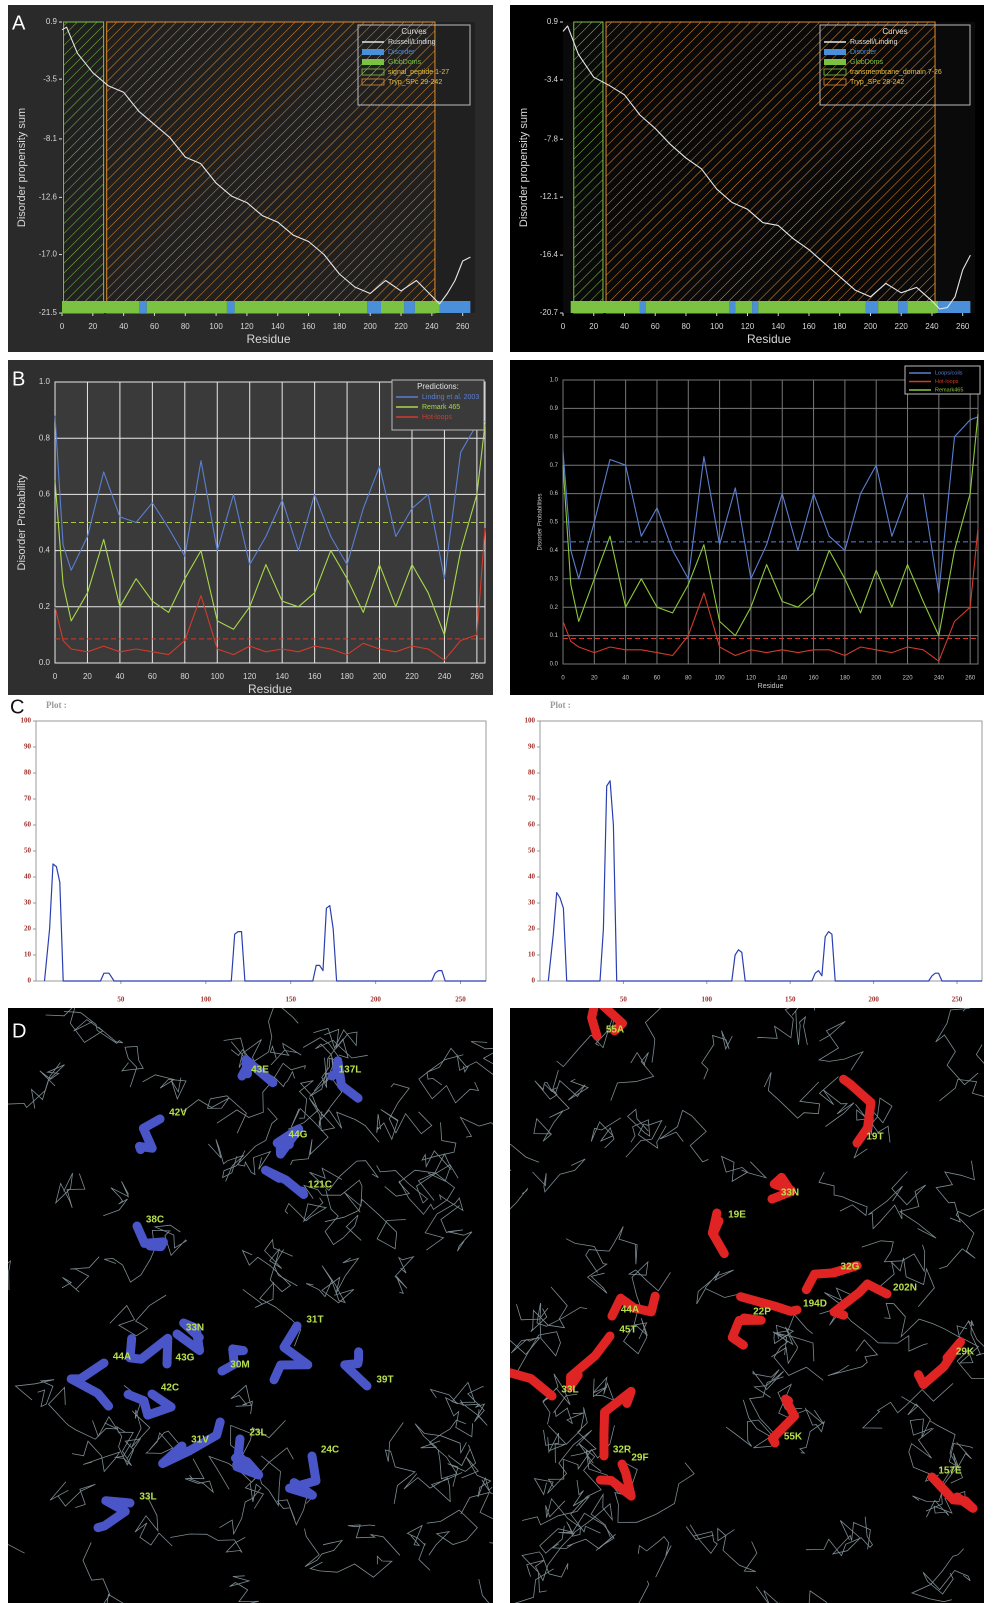 The height and width of the screenshot is (1603, 1006). What do you see at coordinates (441, 407) in the screenshot?
I see `legend-label: Remark 465` at bounding box center [441, 407].